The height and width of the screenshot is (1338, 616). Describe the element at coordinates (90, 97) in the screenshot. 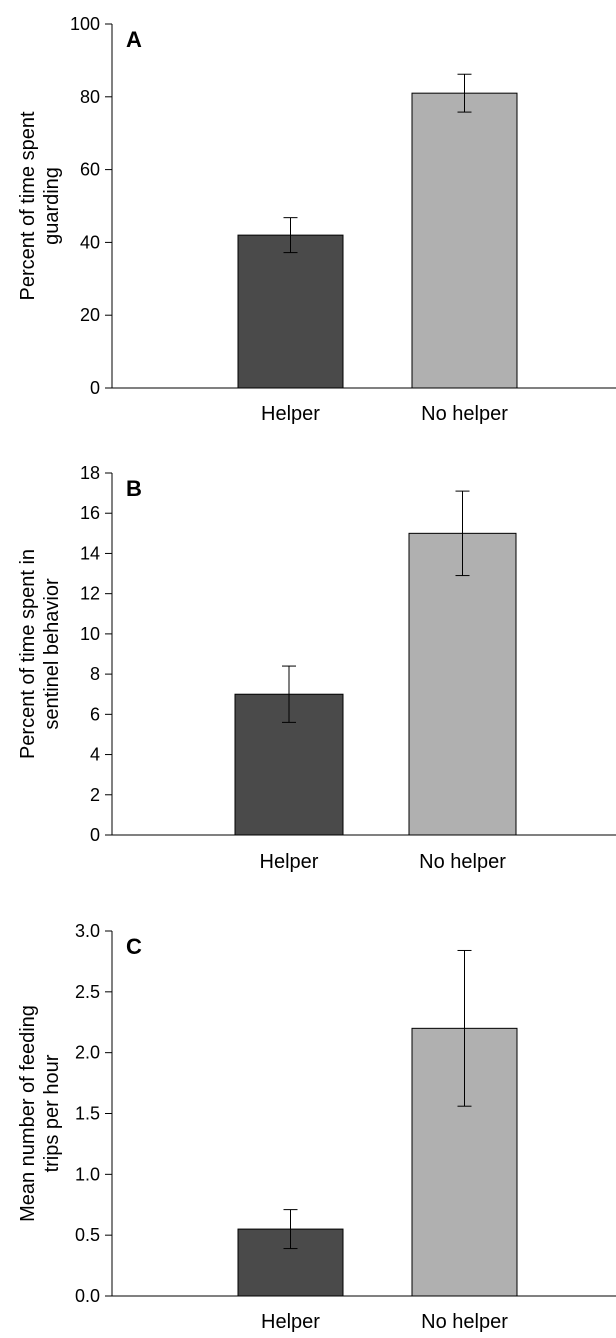

I see `y-tick-label: 80` at that location.